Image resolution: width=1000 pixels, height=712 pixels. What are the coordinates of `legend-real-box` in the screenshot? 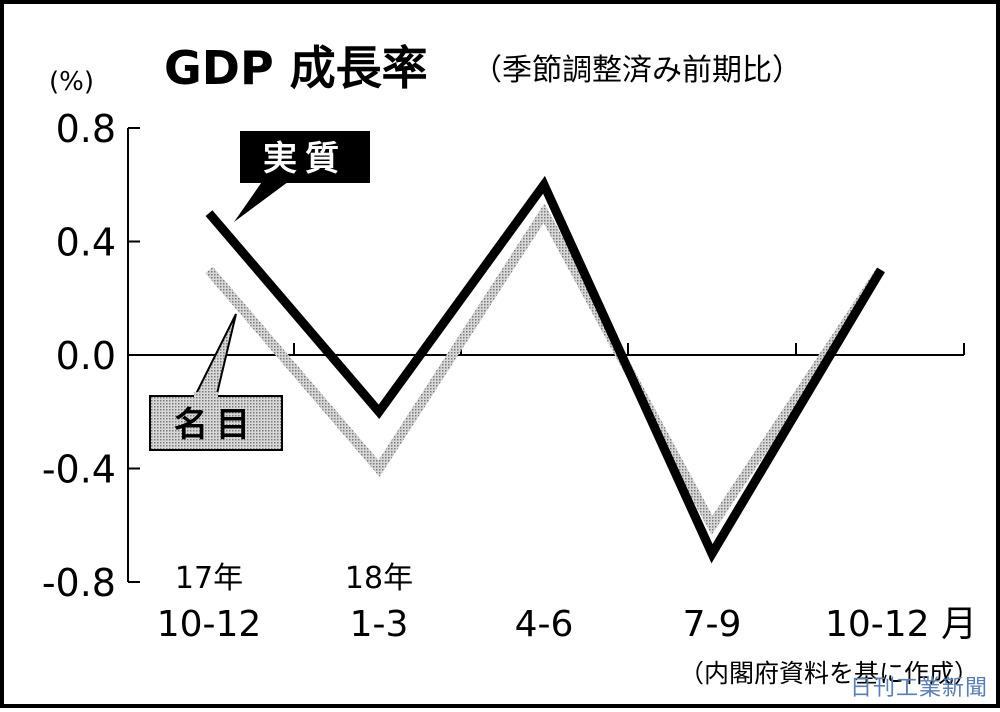 It's located at (305, 157).